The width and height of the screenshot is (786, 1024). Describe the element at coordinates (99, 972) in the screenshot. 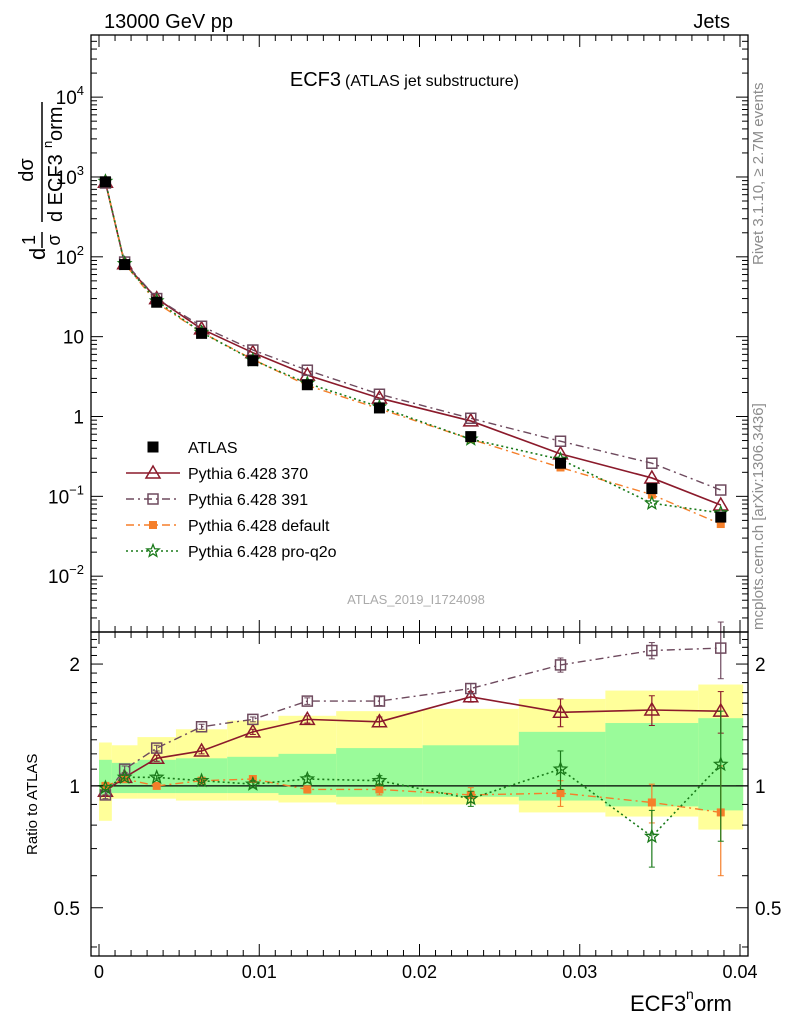

I see `x-tick-label: 0` at that location.